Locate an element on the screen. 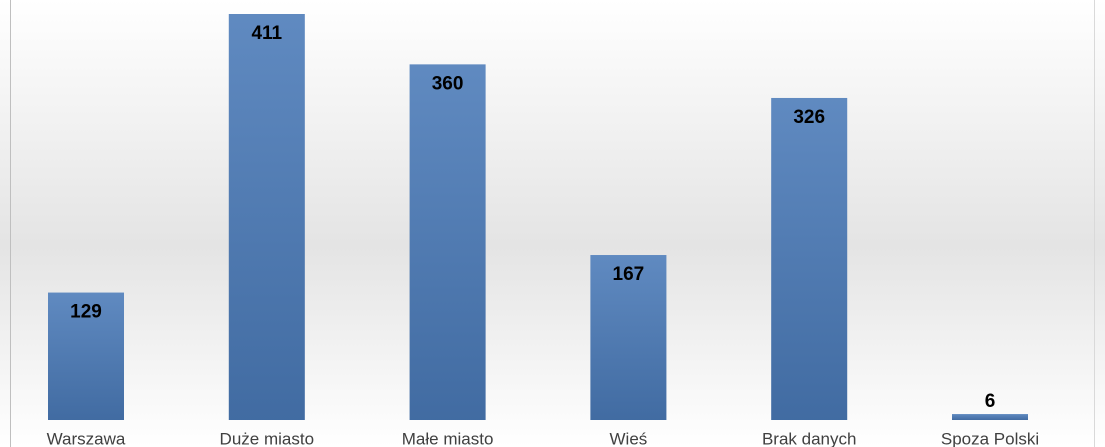 This screenshot has width=1105, height=447. x-tick-label: Warszawa is located at coordinates (86, 438).